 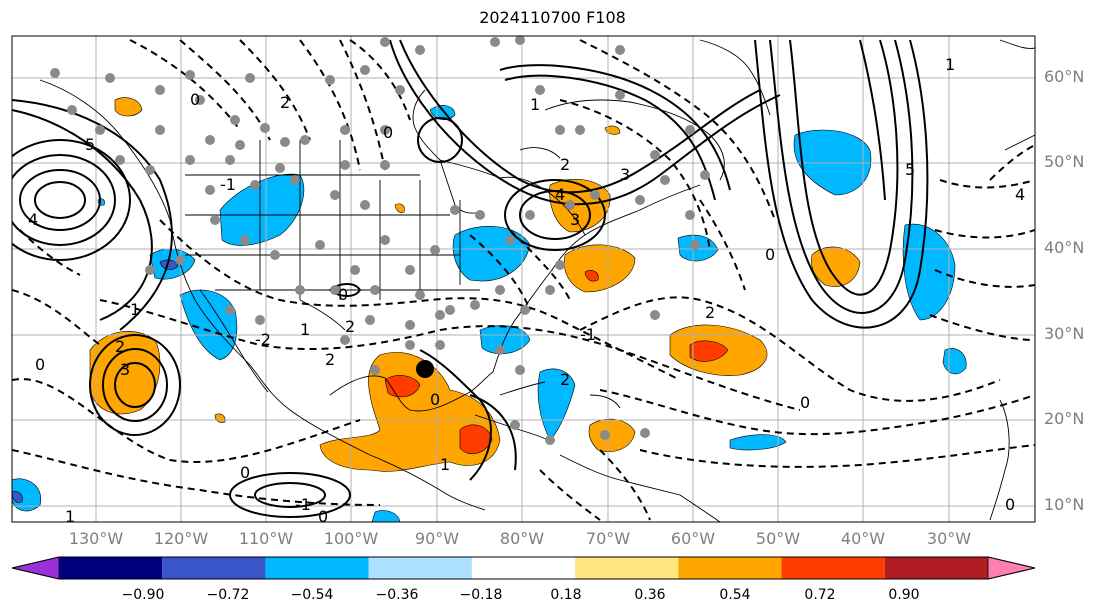 What do you see at coordinates (1064, 161) in the screenshot?
I see `lat-label: 50°N` at bounding box center [1064, 161].